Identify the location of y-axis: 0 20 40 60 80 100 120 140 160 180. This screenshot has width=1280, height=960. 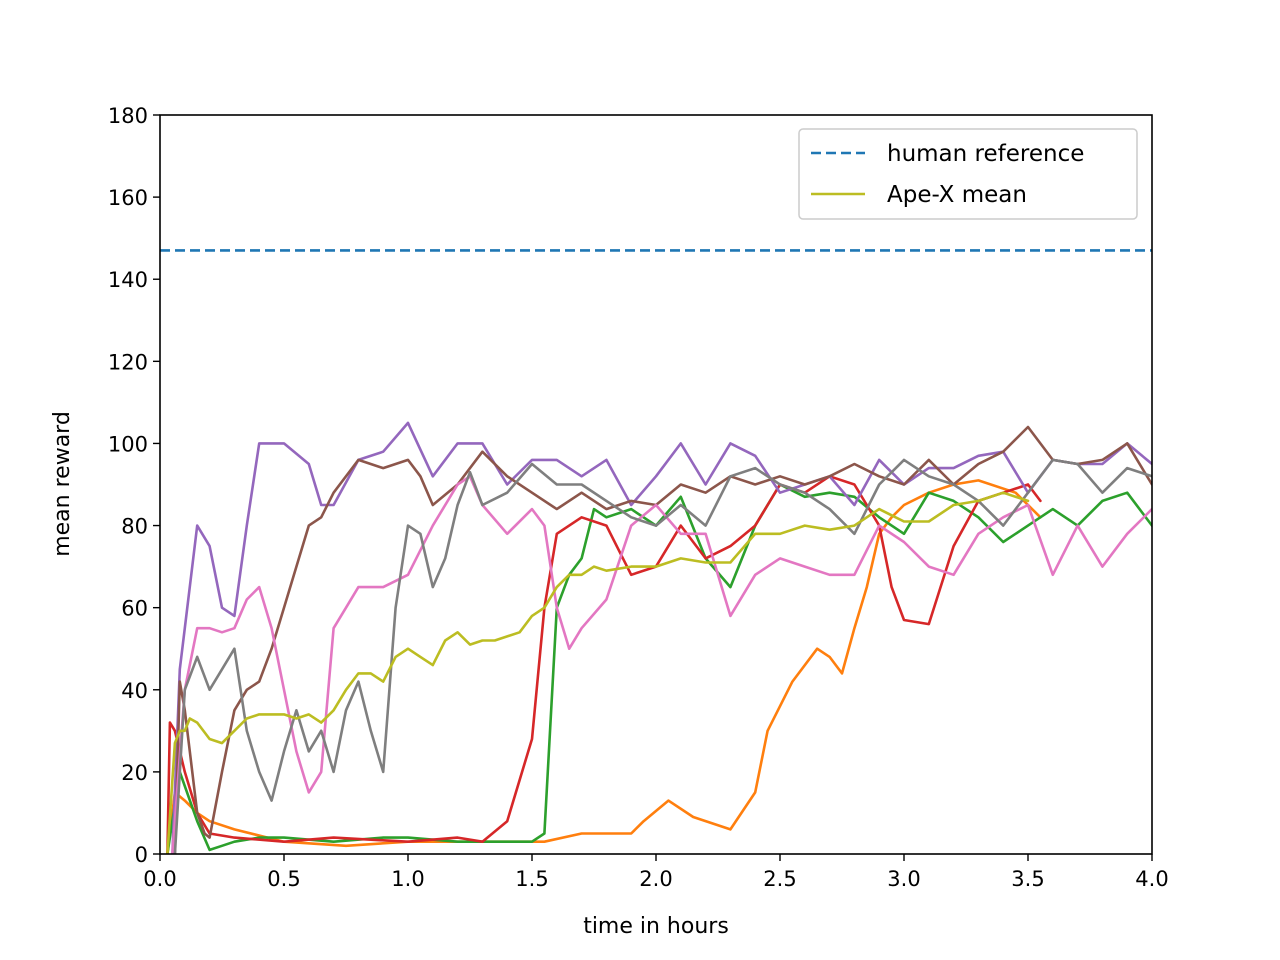
(134, 485).